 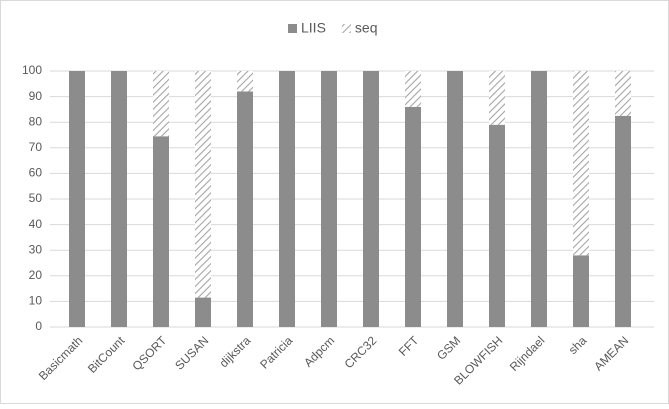 I want to click on y-tick-label: 70, so click(x=36, y=147).